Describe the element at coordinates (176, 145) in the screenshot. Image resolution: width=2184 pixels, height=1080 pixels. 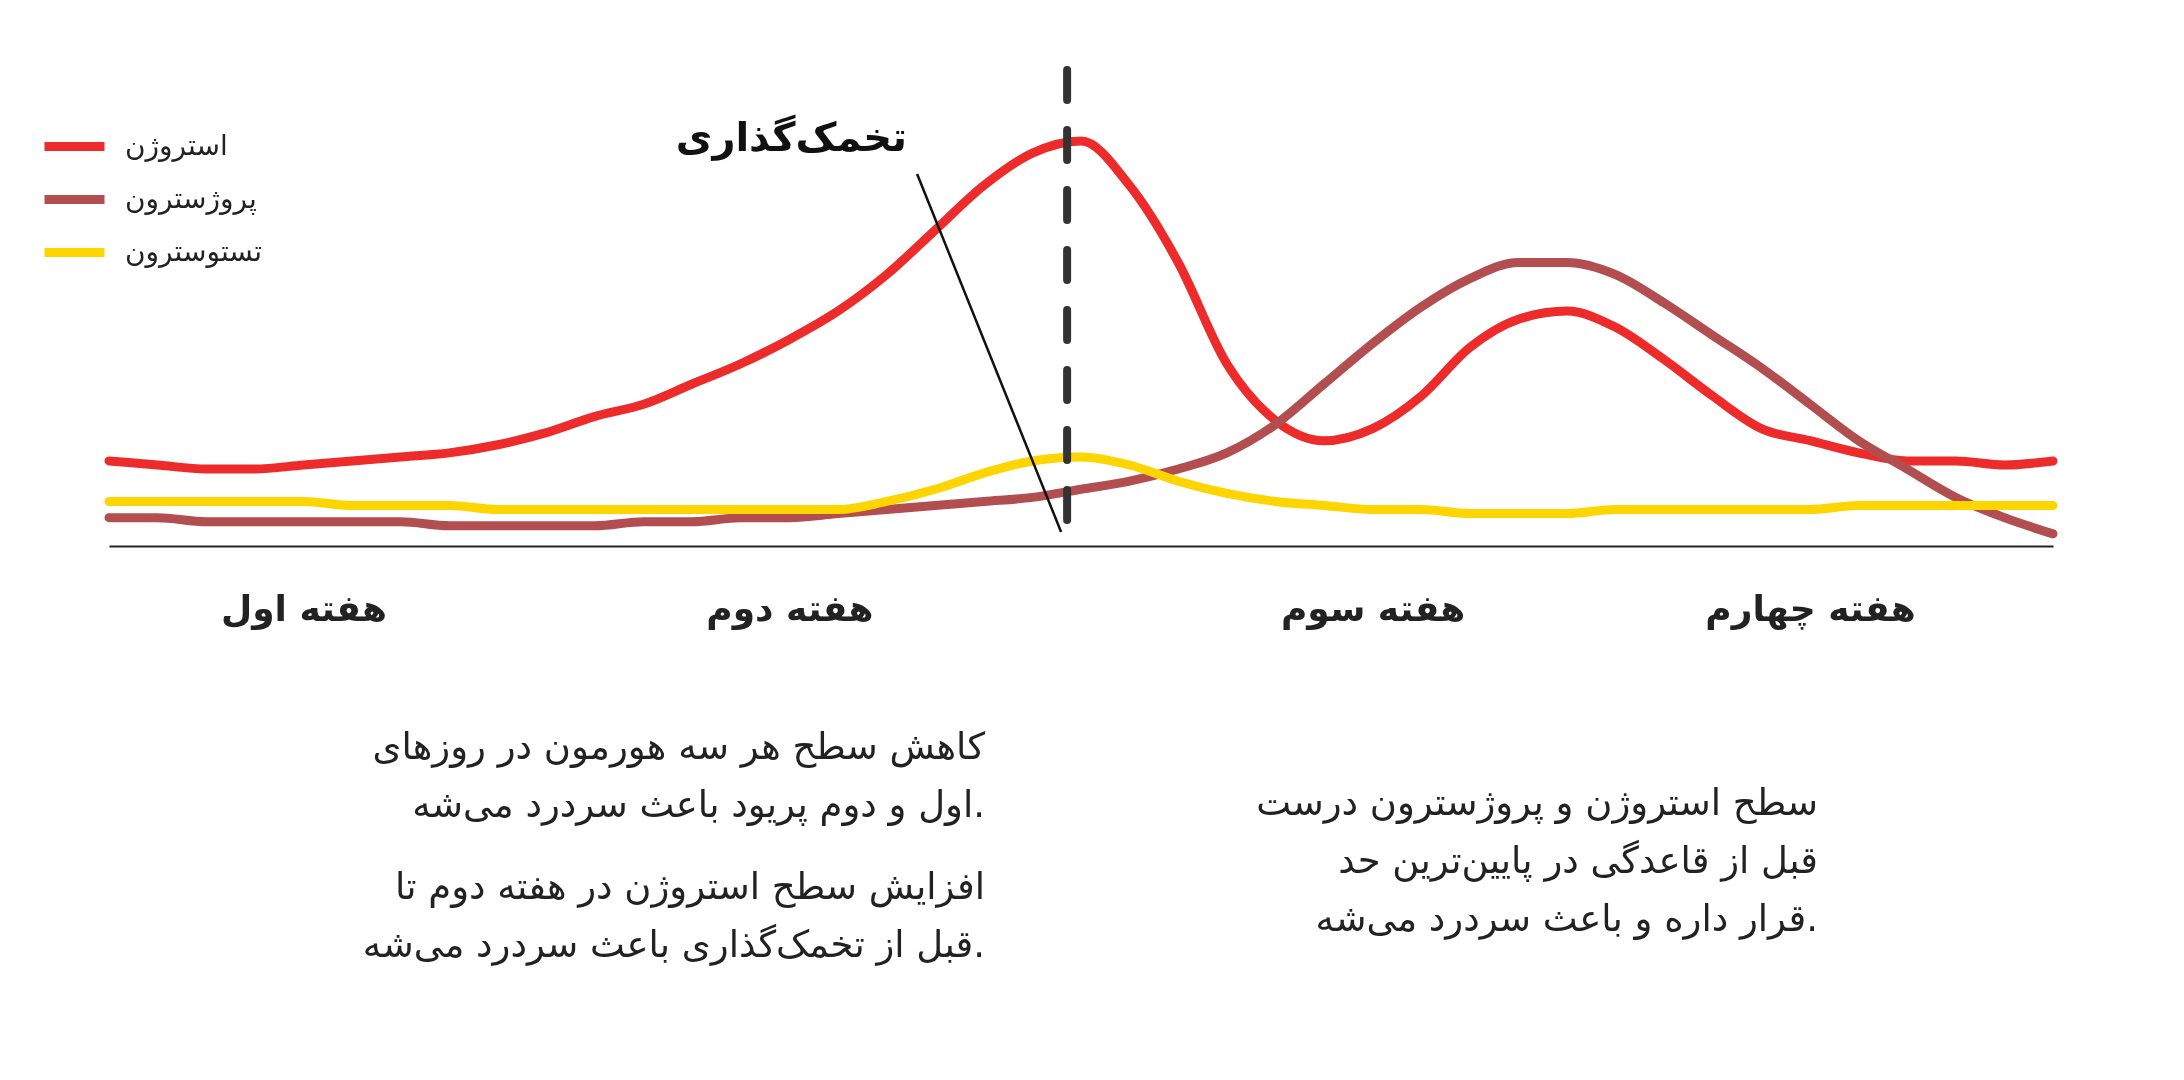
I see `legend-label: استروژن` at that location.